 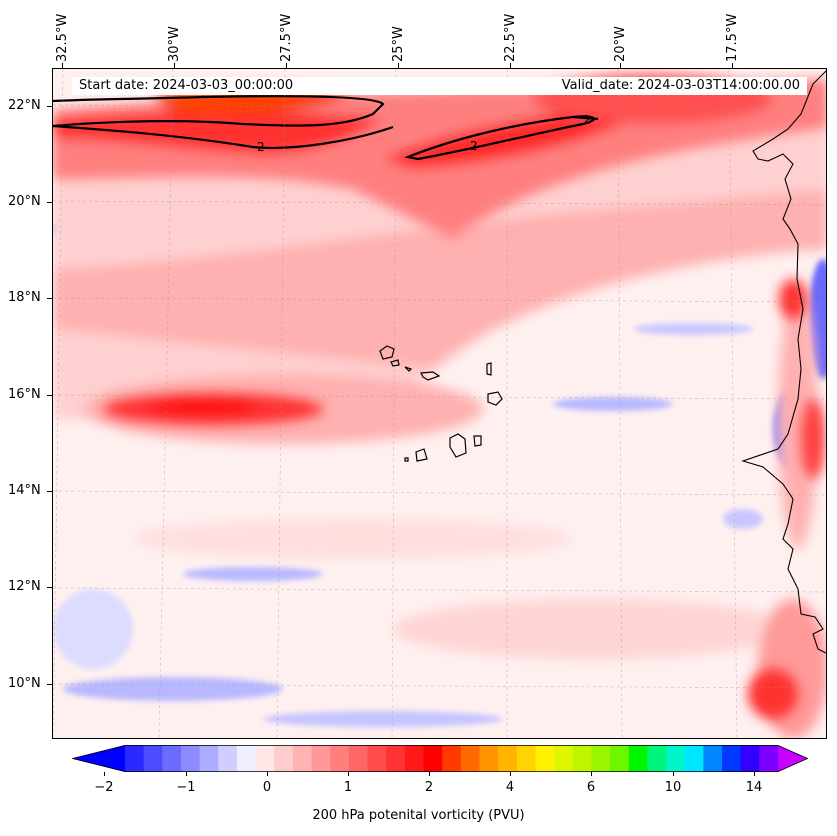 What do you see at coordinates (24, 394) in the screenshot?
I see `latitude-label: 16°N` at bounding box center [24, 394].